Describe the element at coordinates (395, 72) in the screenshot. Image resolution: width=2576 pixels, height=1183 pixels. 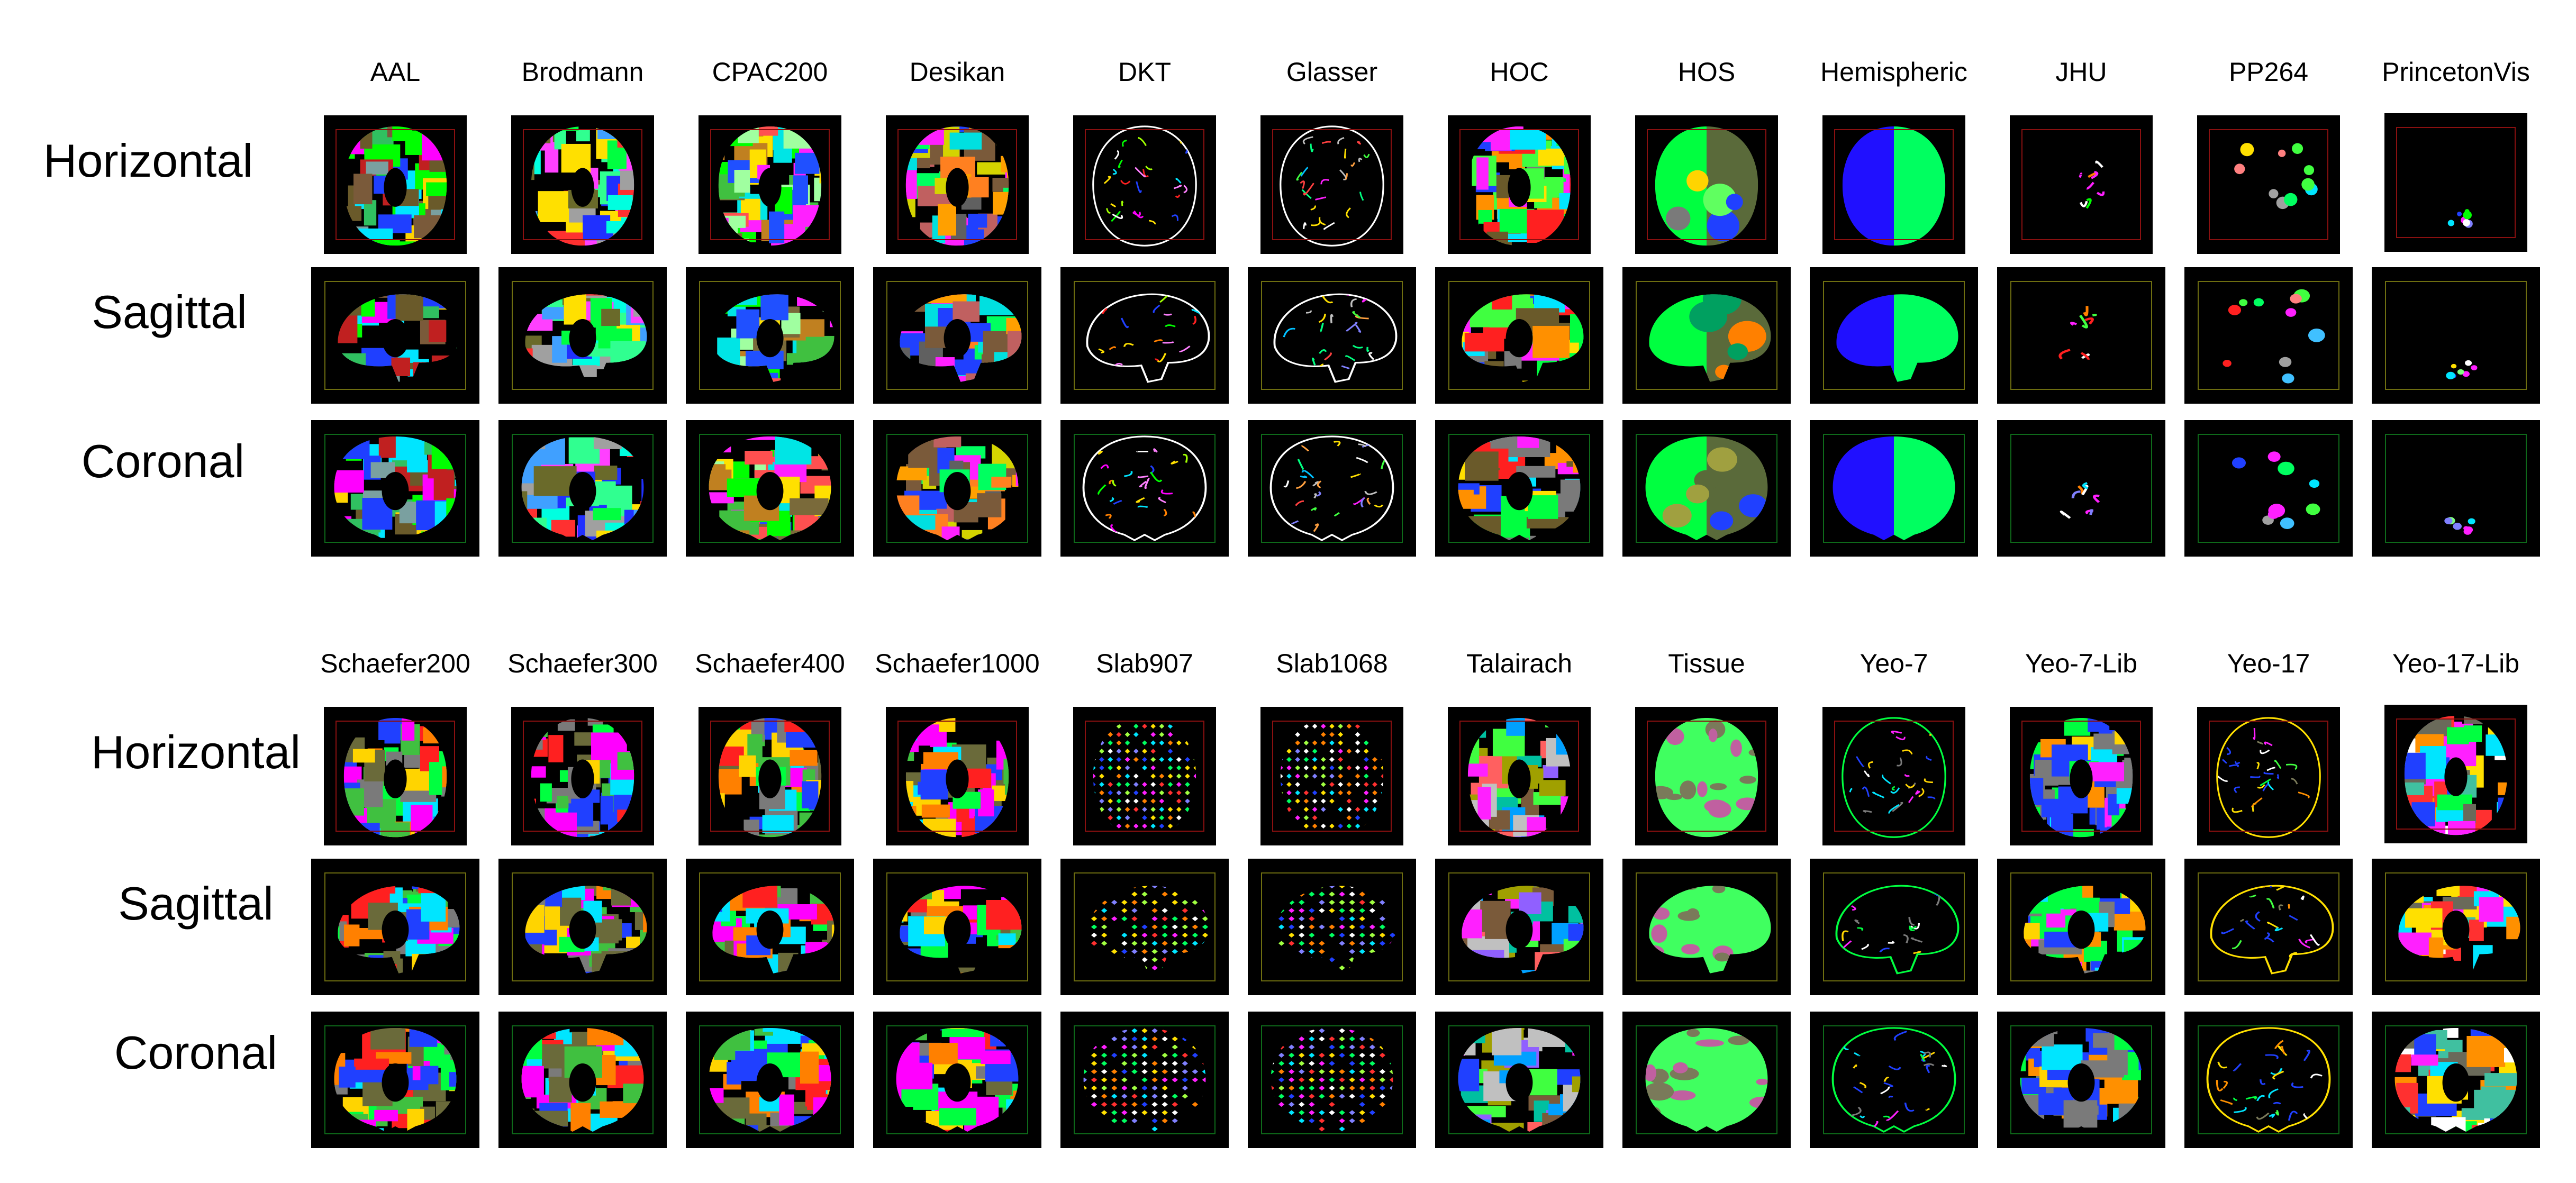
I see `atlas-label: AAL` at that location.